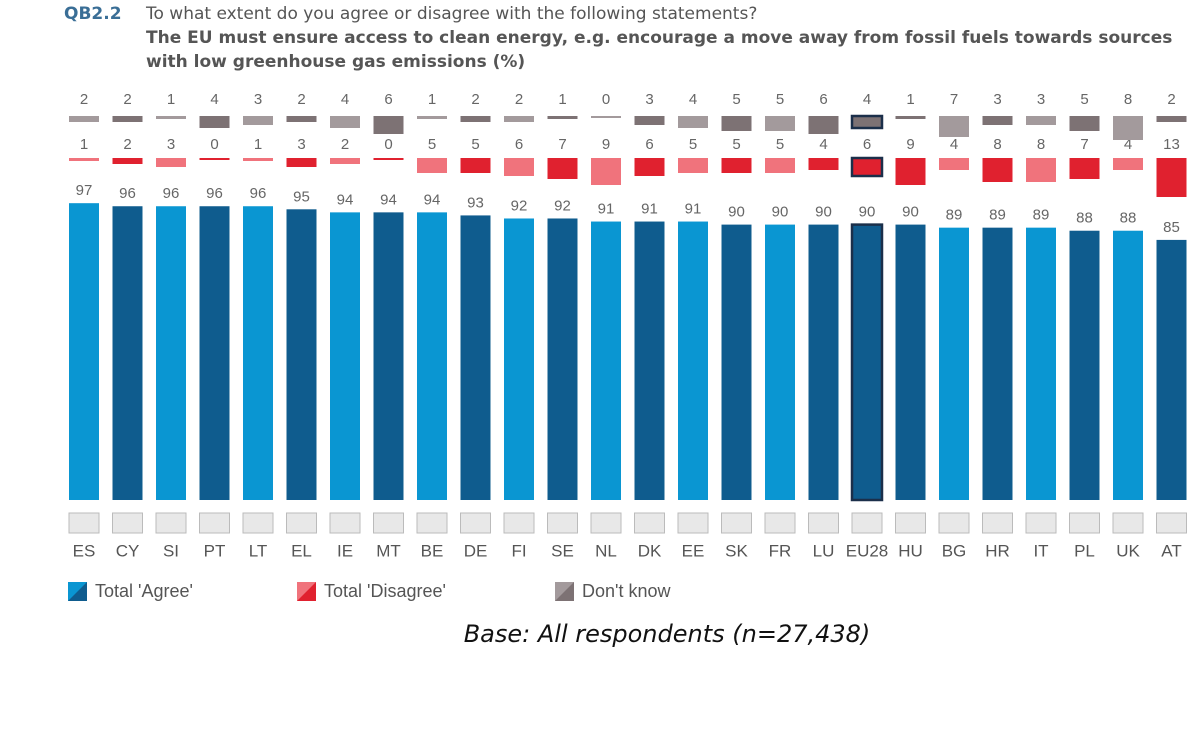 Image resolution: width=1200 pixels, height=731 pixels. Describe the element at coordinates (171, 99) in the screenshot. I see `value-label: 1` at that location.